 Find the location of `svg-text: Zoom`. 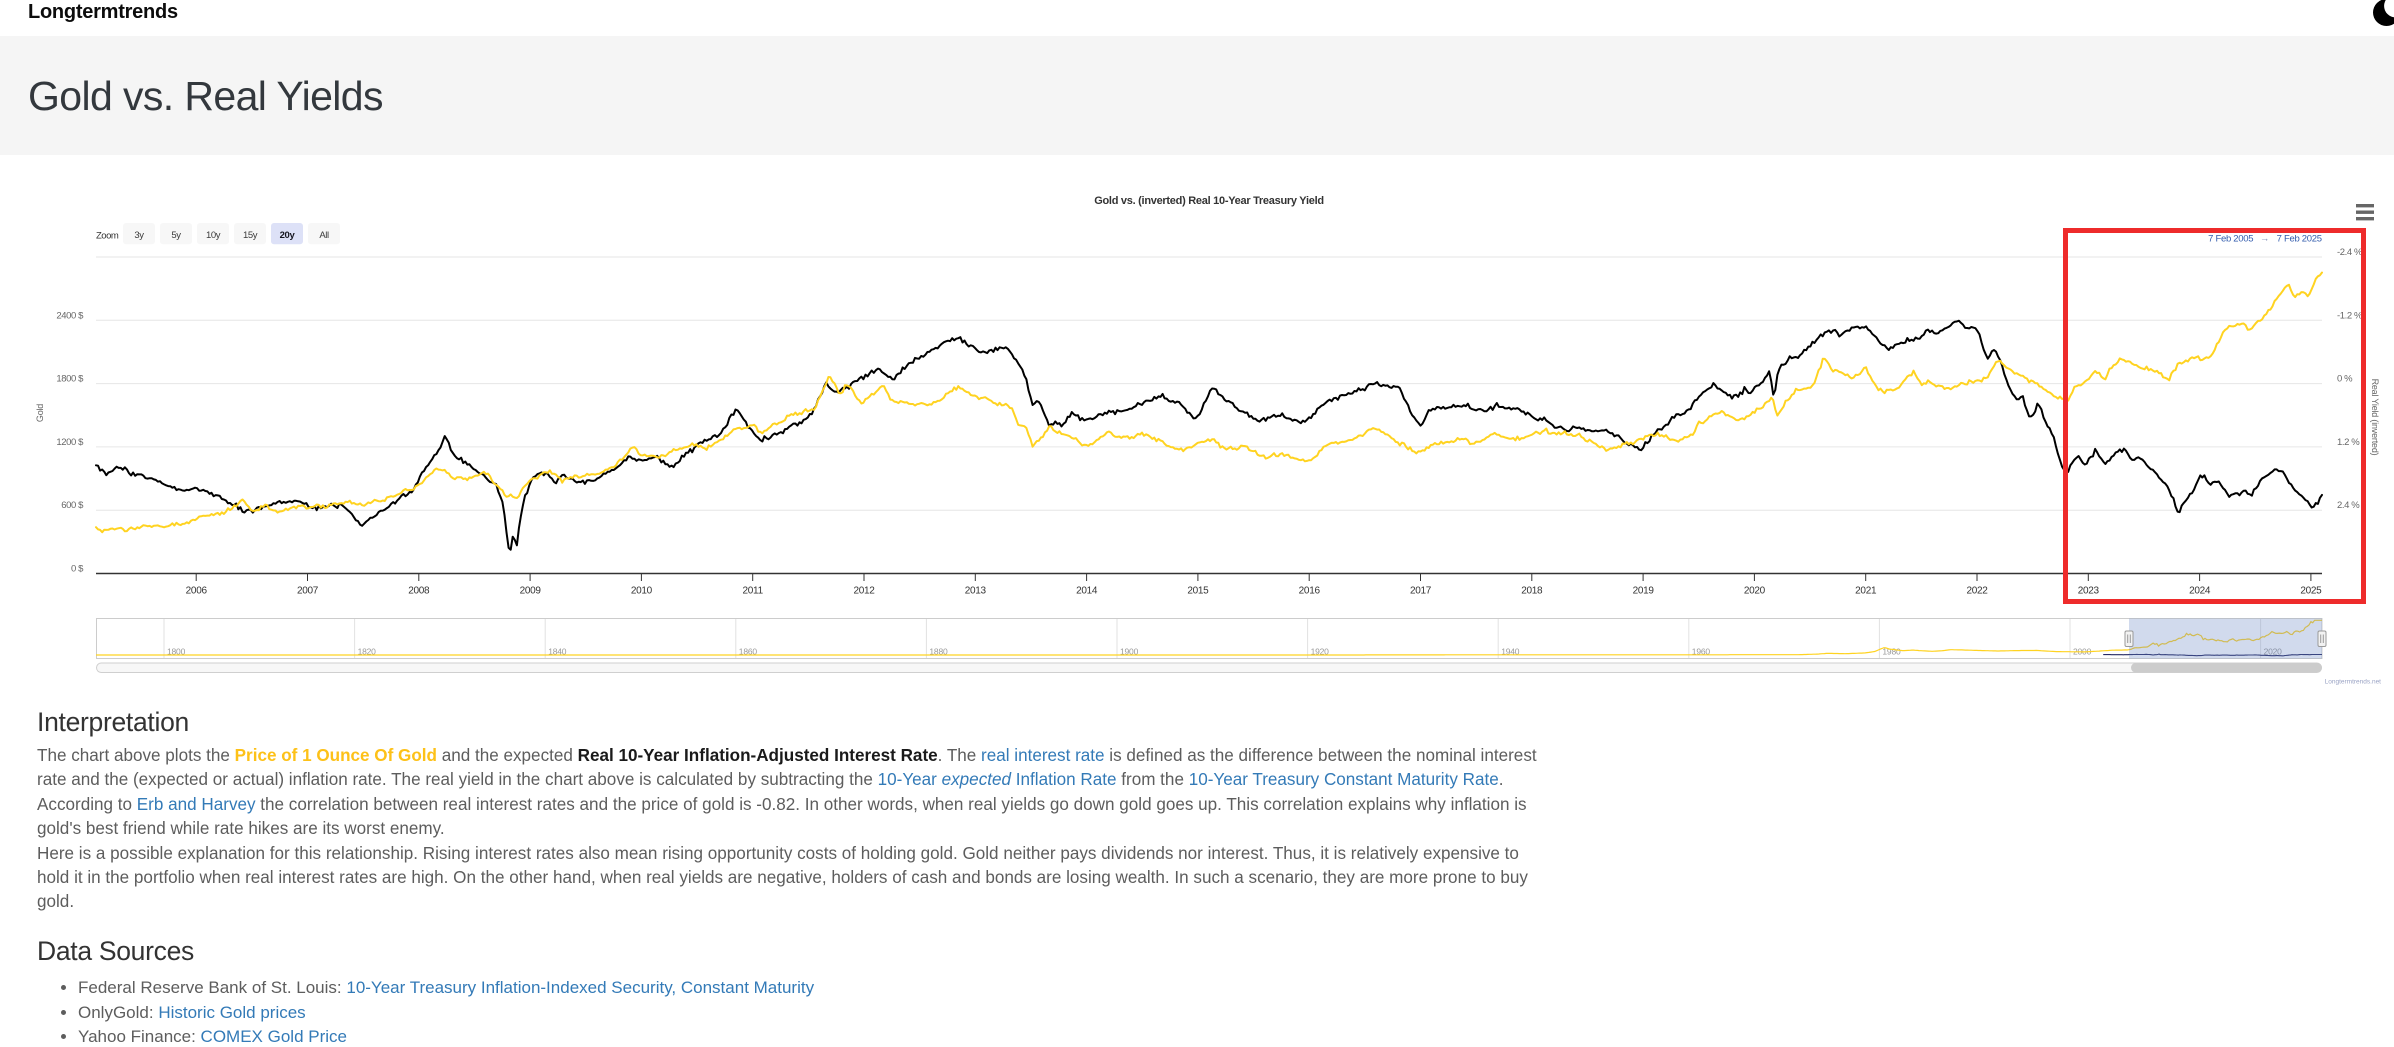

svg-text: Zoom is located at coordinates (107, 236).